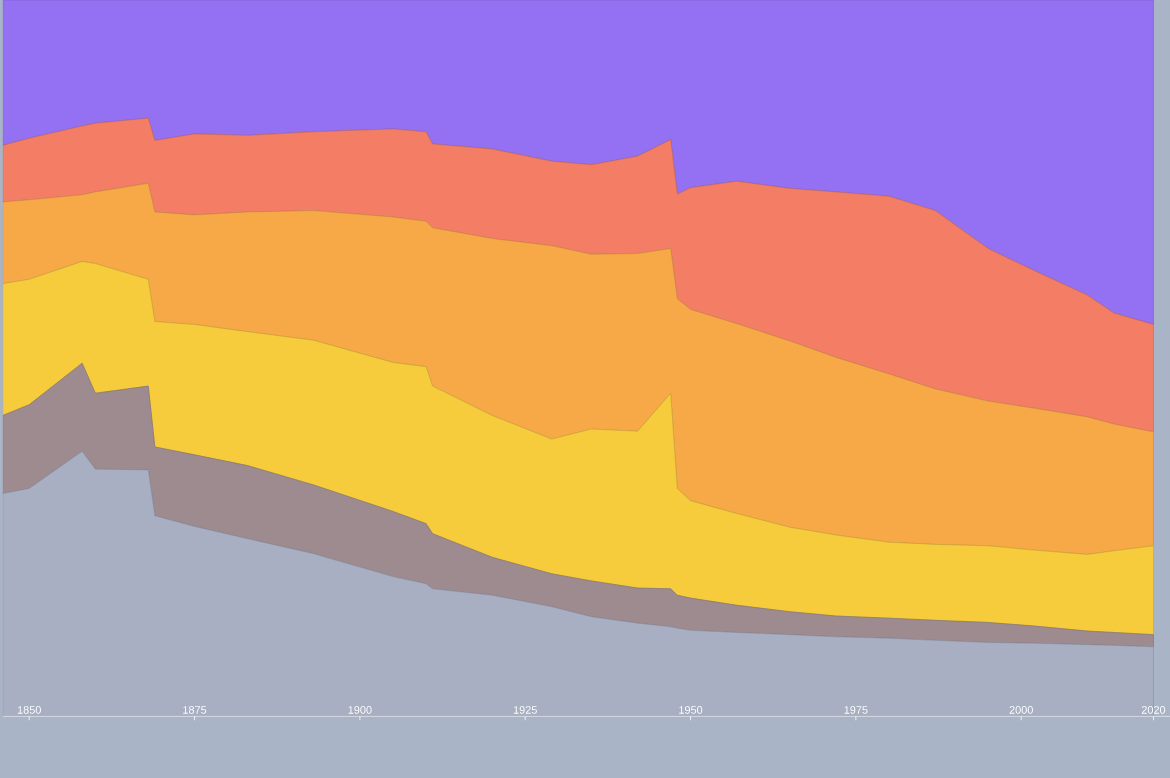 The image size is (1170, 778). I want to click on x-tick-label: 1900, so click(360, 709).